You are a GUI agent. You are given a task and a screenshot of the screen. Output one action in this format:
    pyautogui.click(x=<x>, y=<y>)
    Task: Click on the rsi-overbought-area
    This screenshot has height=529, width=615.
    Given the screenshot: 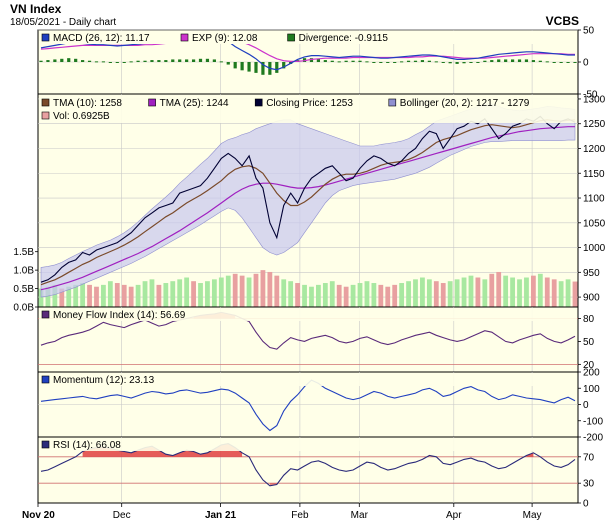 What is the action you would take?
    pyautogui.click(x=162, y=450)
    